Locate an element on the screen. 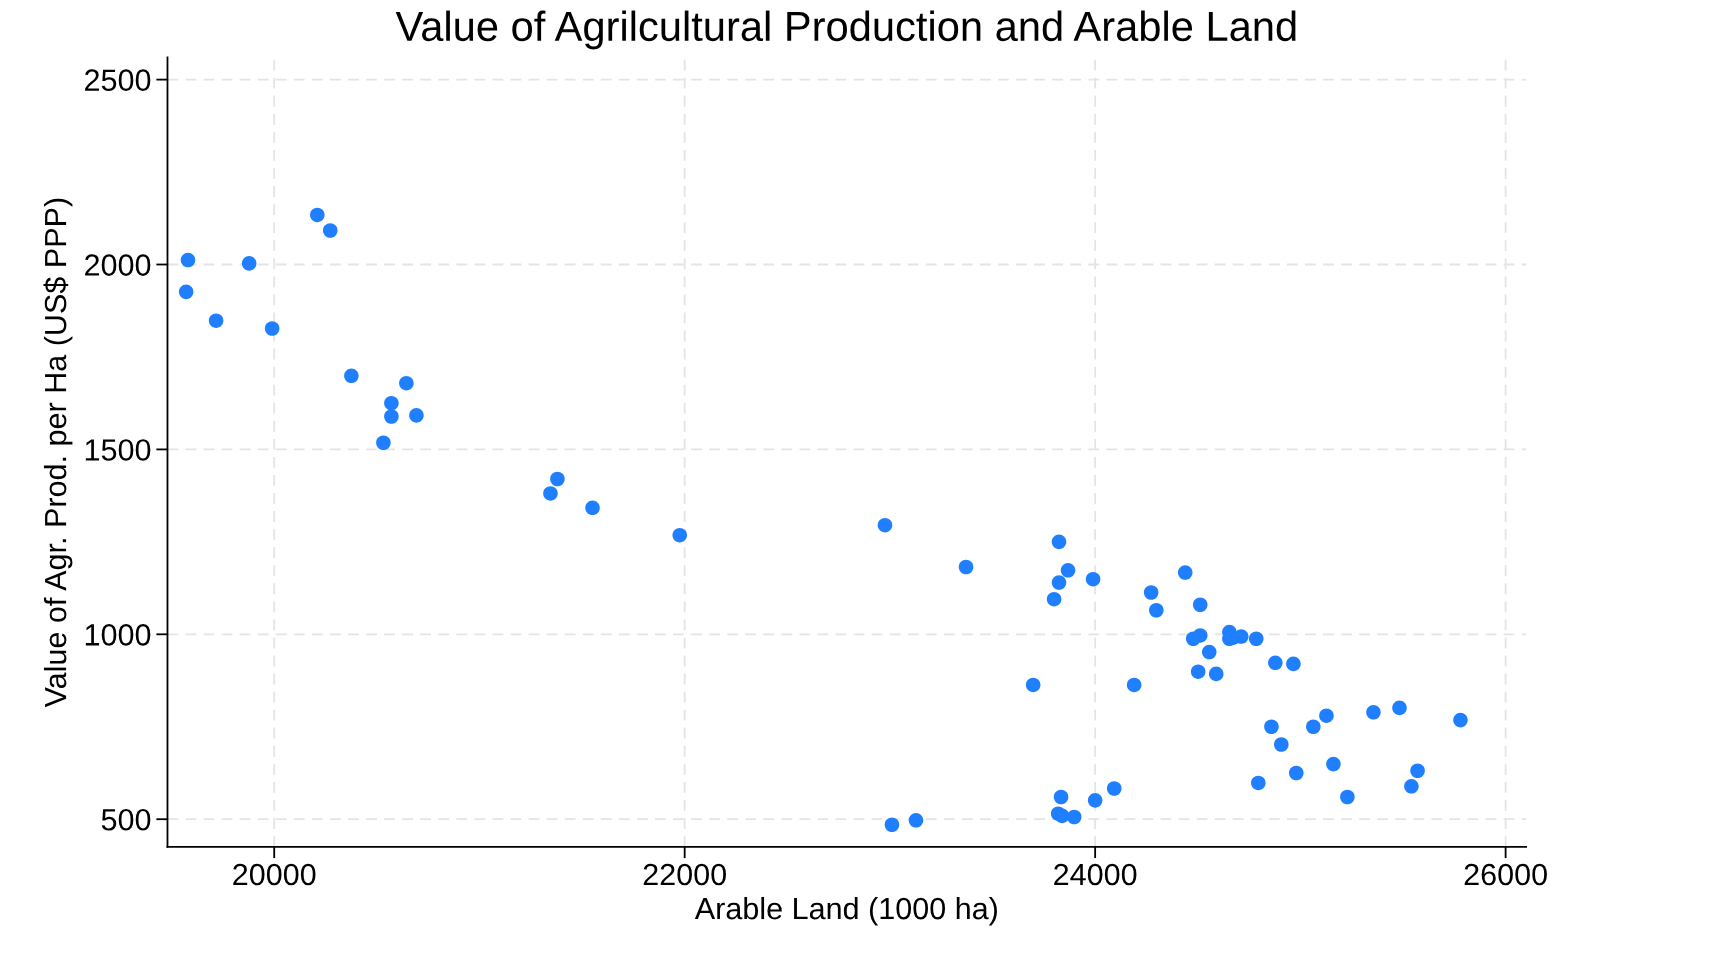  y-axis-title: Value of Agr. Prod. per Ha (US$ PPP) is located at coordinates (58, 453).